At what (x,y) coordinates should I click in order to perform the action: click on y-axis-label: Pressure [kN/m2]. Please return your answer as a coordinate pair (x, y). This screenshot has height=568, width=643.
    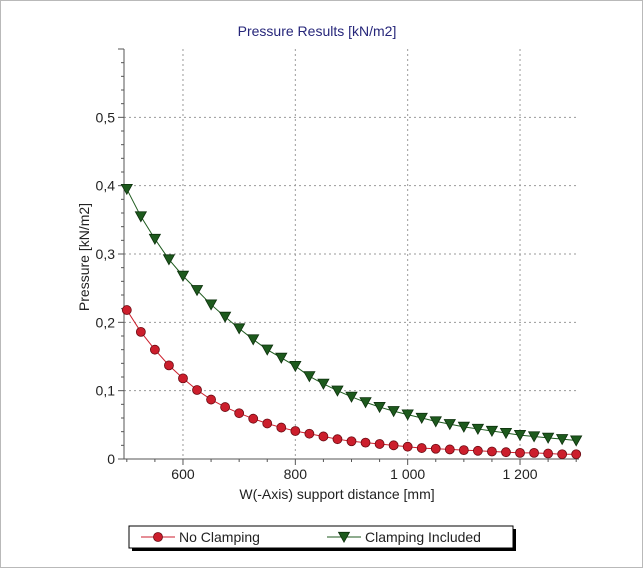
    Looking at the image, I should click on (84, 257).